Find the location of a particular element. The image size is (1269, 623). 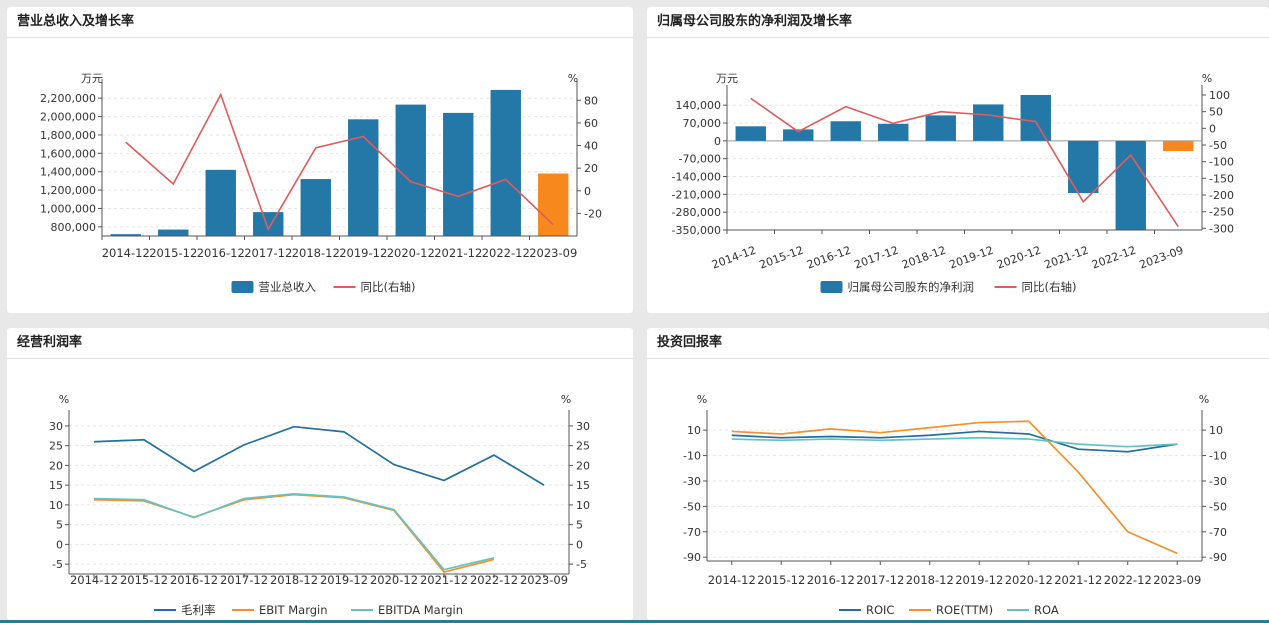

y-right-tick-label: -100 is located at coordinates (1221, 162).